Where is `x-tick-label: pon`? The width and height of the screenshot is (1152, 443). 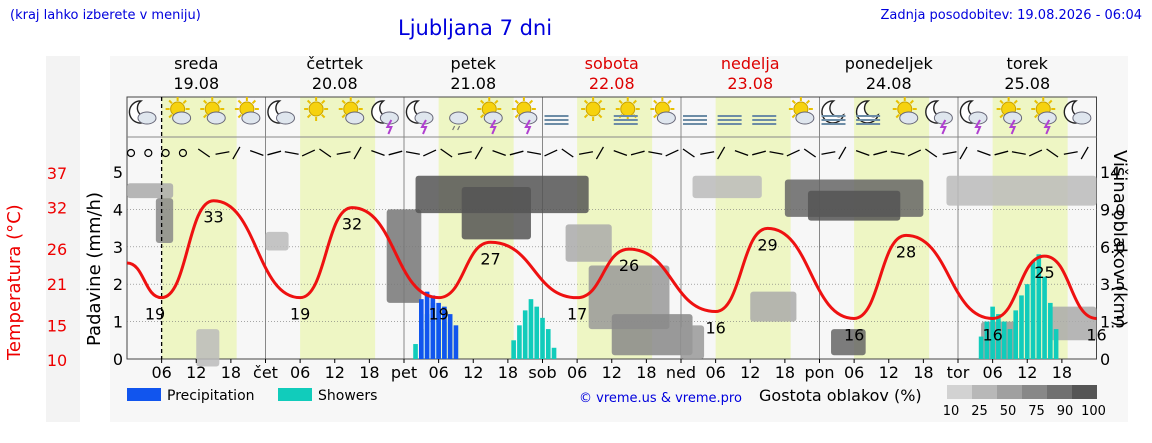
x-tick-label: pon is located at coordinates (819, 372).